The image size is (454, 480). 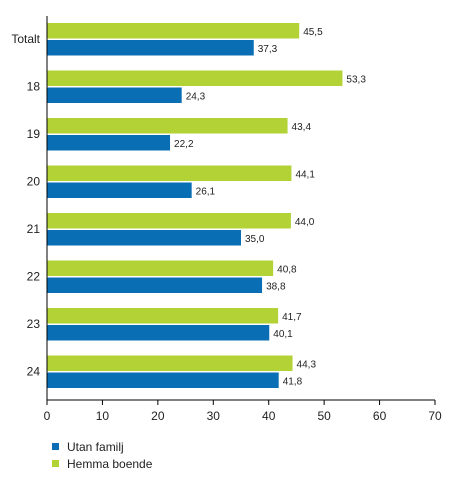 I want to click on data-label-utan-familj-totalt: 37,3, so click(x=268, y=49).